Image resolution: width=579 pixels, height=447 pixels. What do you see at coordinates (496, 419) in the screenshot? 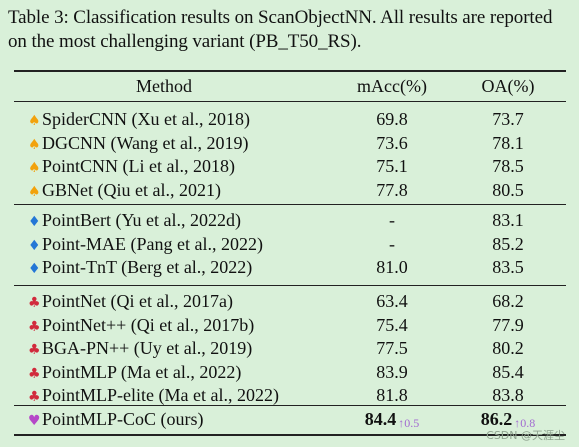
I see `oa-value: 86.2` at bounding box center [496, 419].